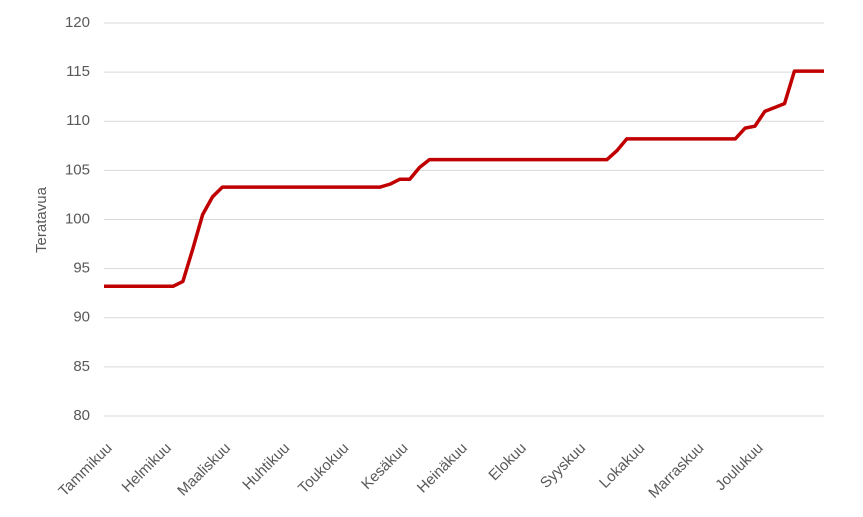 The image size is (863, 517). I want to click on x-tick-label: Joulukuu, so click(739, 467).